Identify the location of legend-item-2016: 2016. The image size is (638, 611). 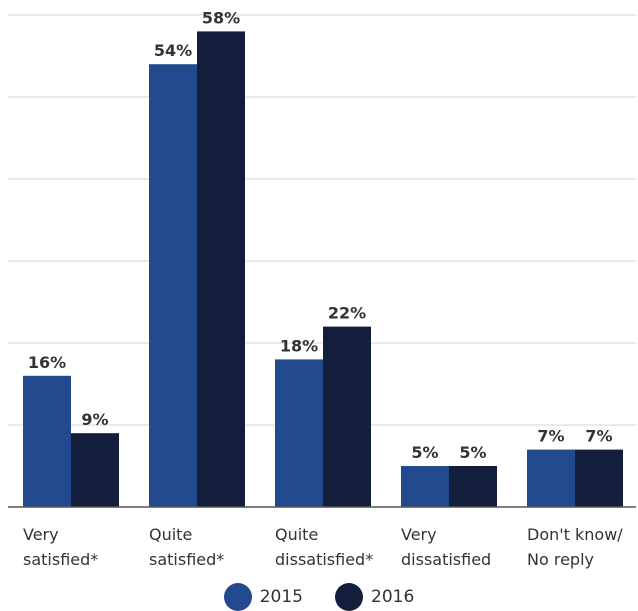
(374, 597).